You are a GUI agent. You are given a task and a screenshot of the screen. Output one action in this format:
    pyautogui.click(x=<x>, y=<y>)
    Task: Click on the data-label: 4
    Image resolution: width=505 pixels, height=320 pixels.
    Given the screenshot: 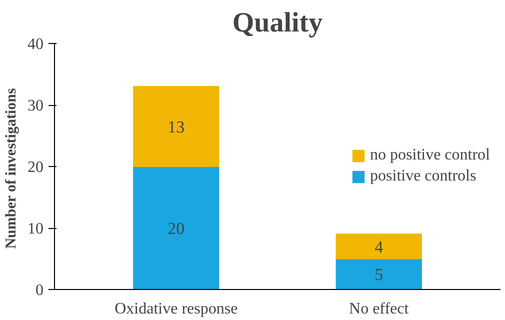 What is the action you would take?
    pyautogui.click(x=379, y=246)
    